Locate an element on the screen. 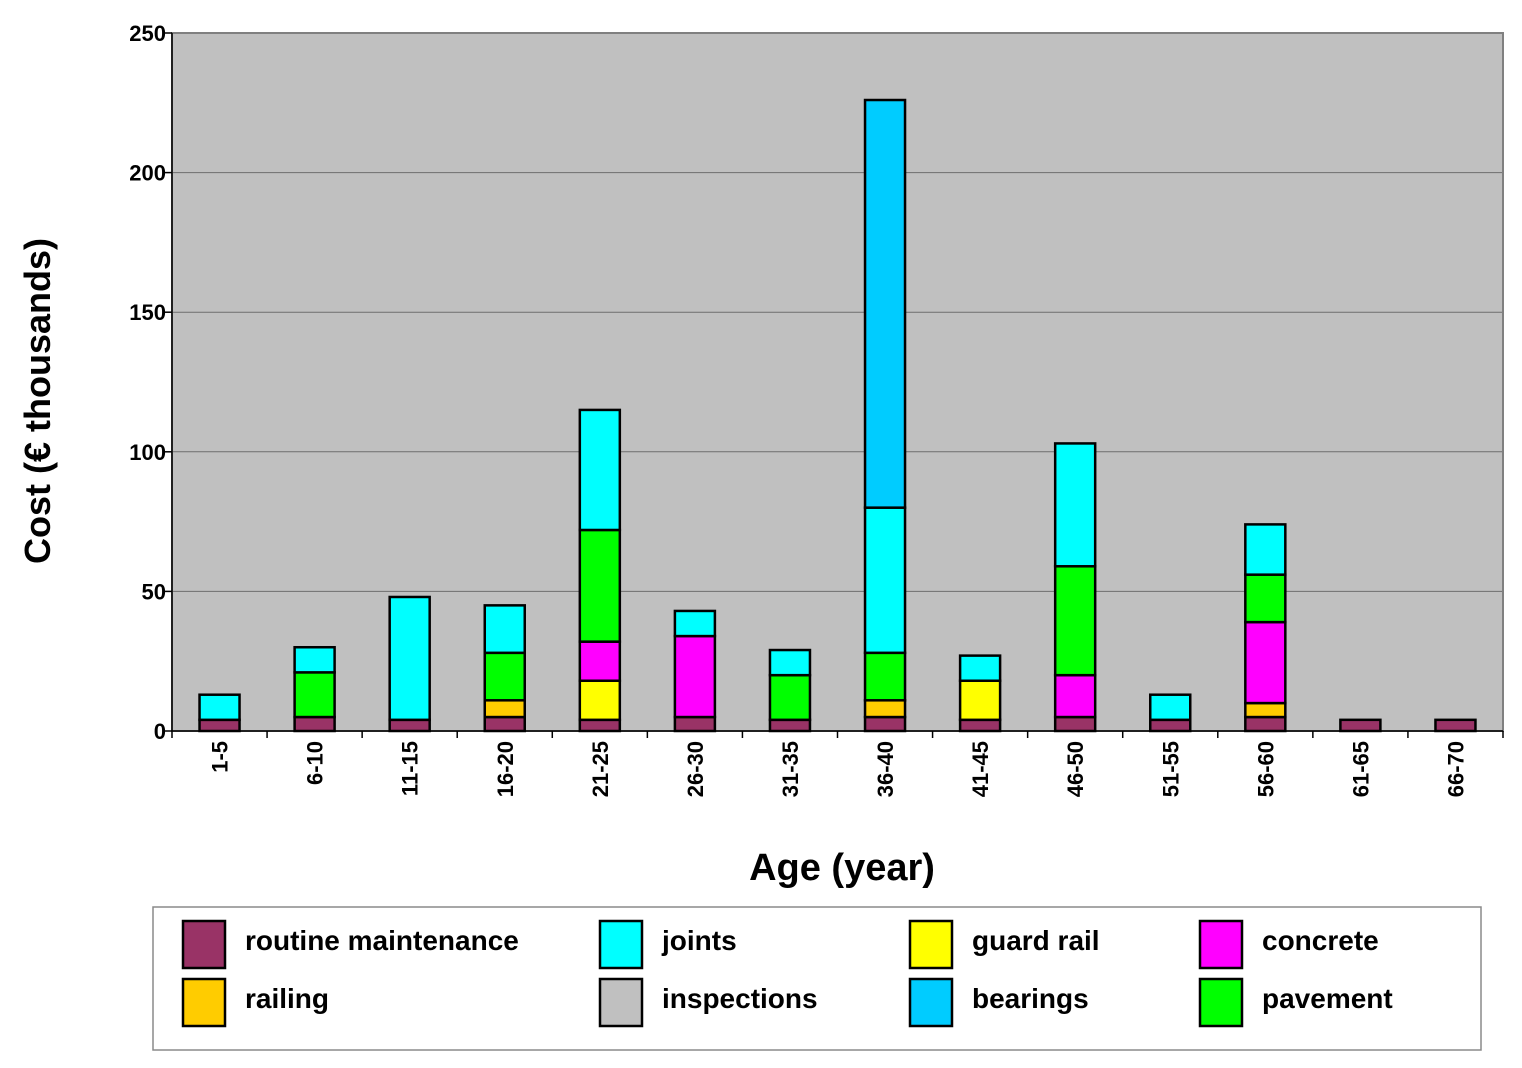 Image resolution: width=1522 pixels, height=1068 pixels. legend-item-bearings: bearings is located at coordinates (998, 1002).